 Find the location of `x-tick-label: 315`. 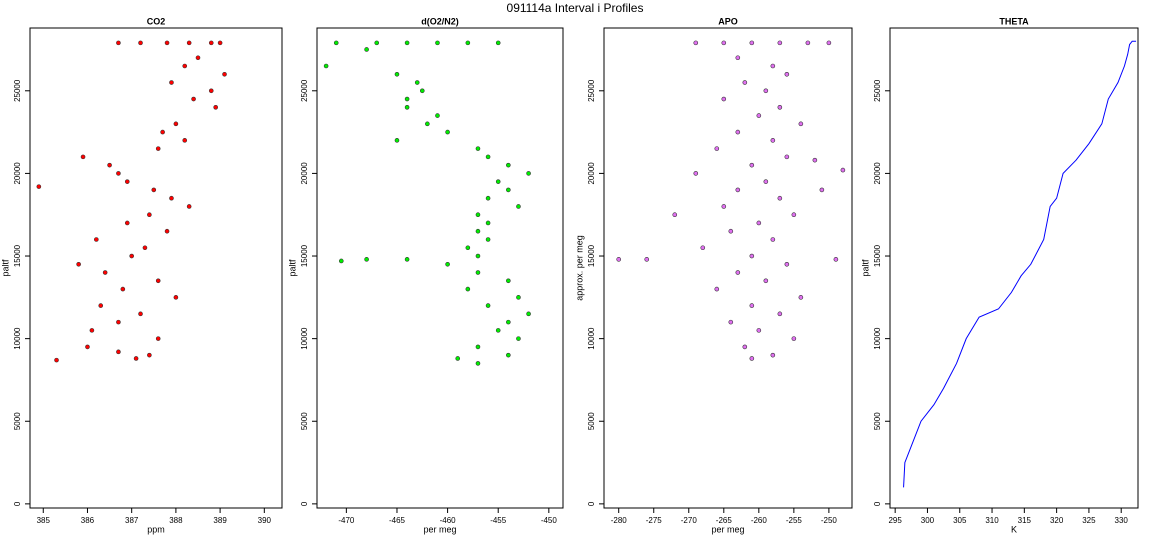

x-tick-label: 315 is located at coordinates (1025, 520).